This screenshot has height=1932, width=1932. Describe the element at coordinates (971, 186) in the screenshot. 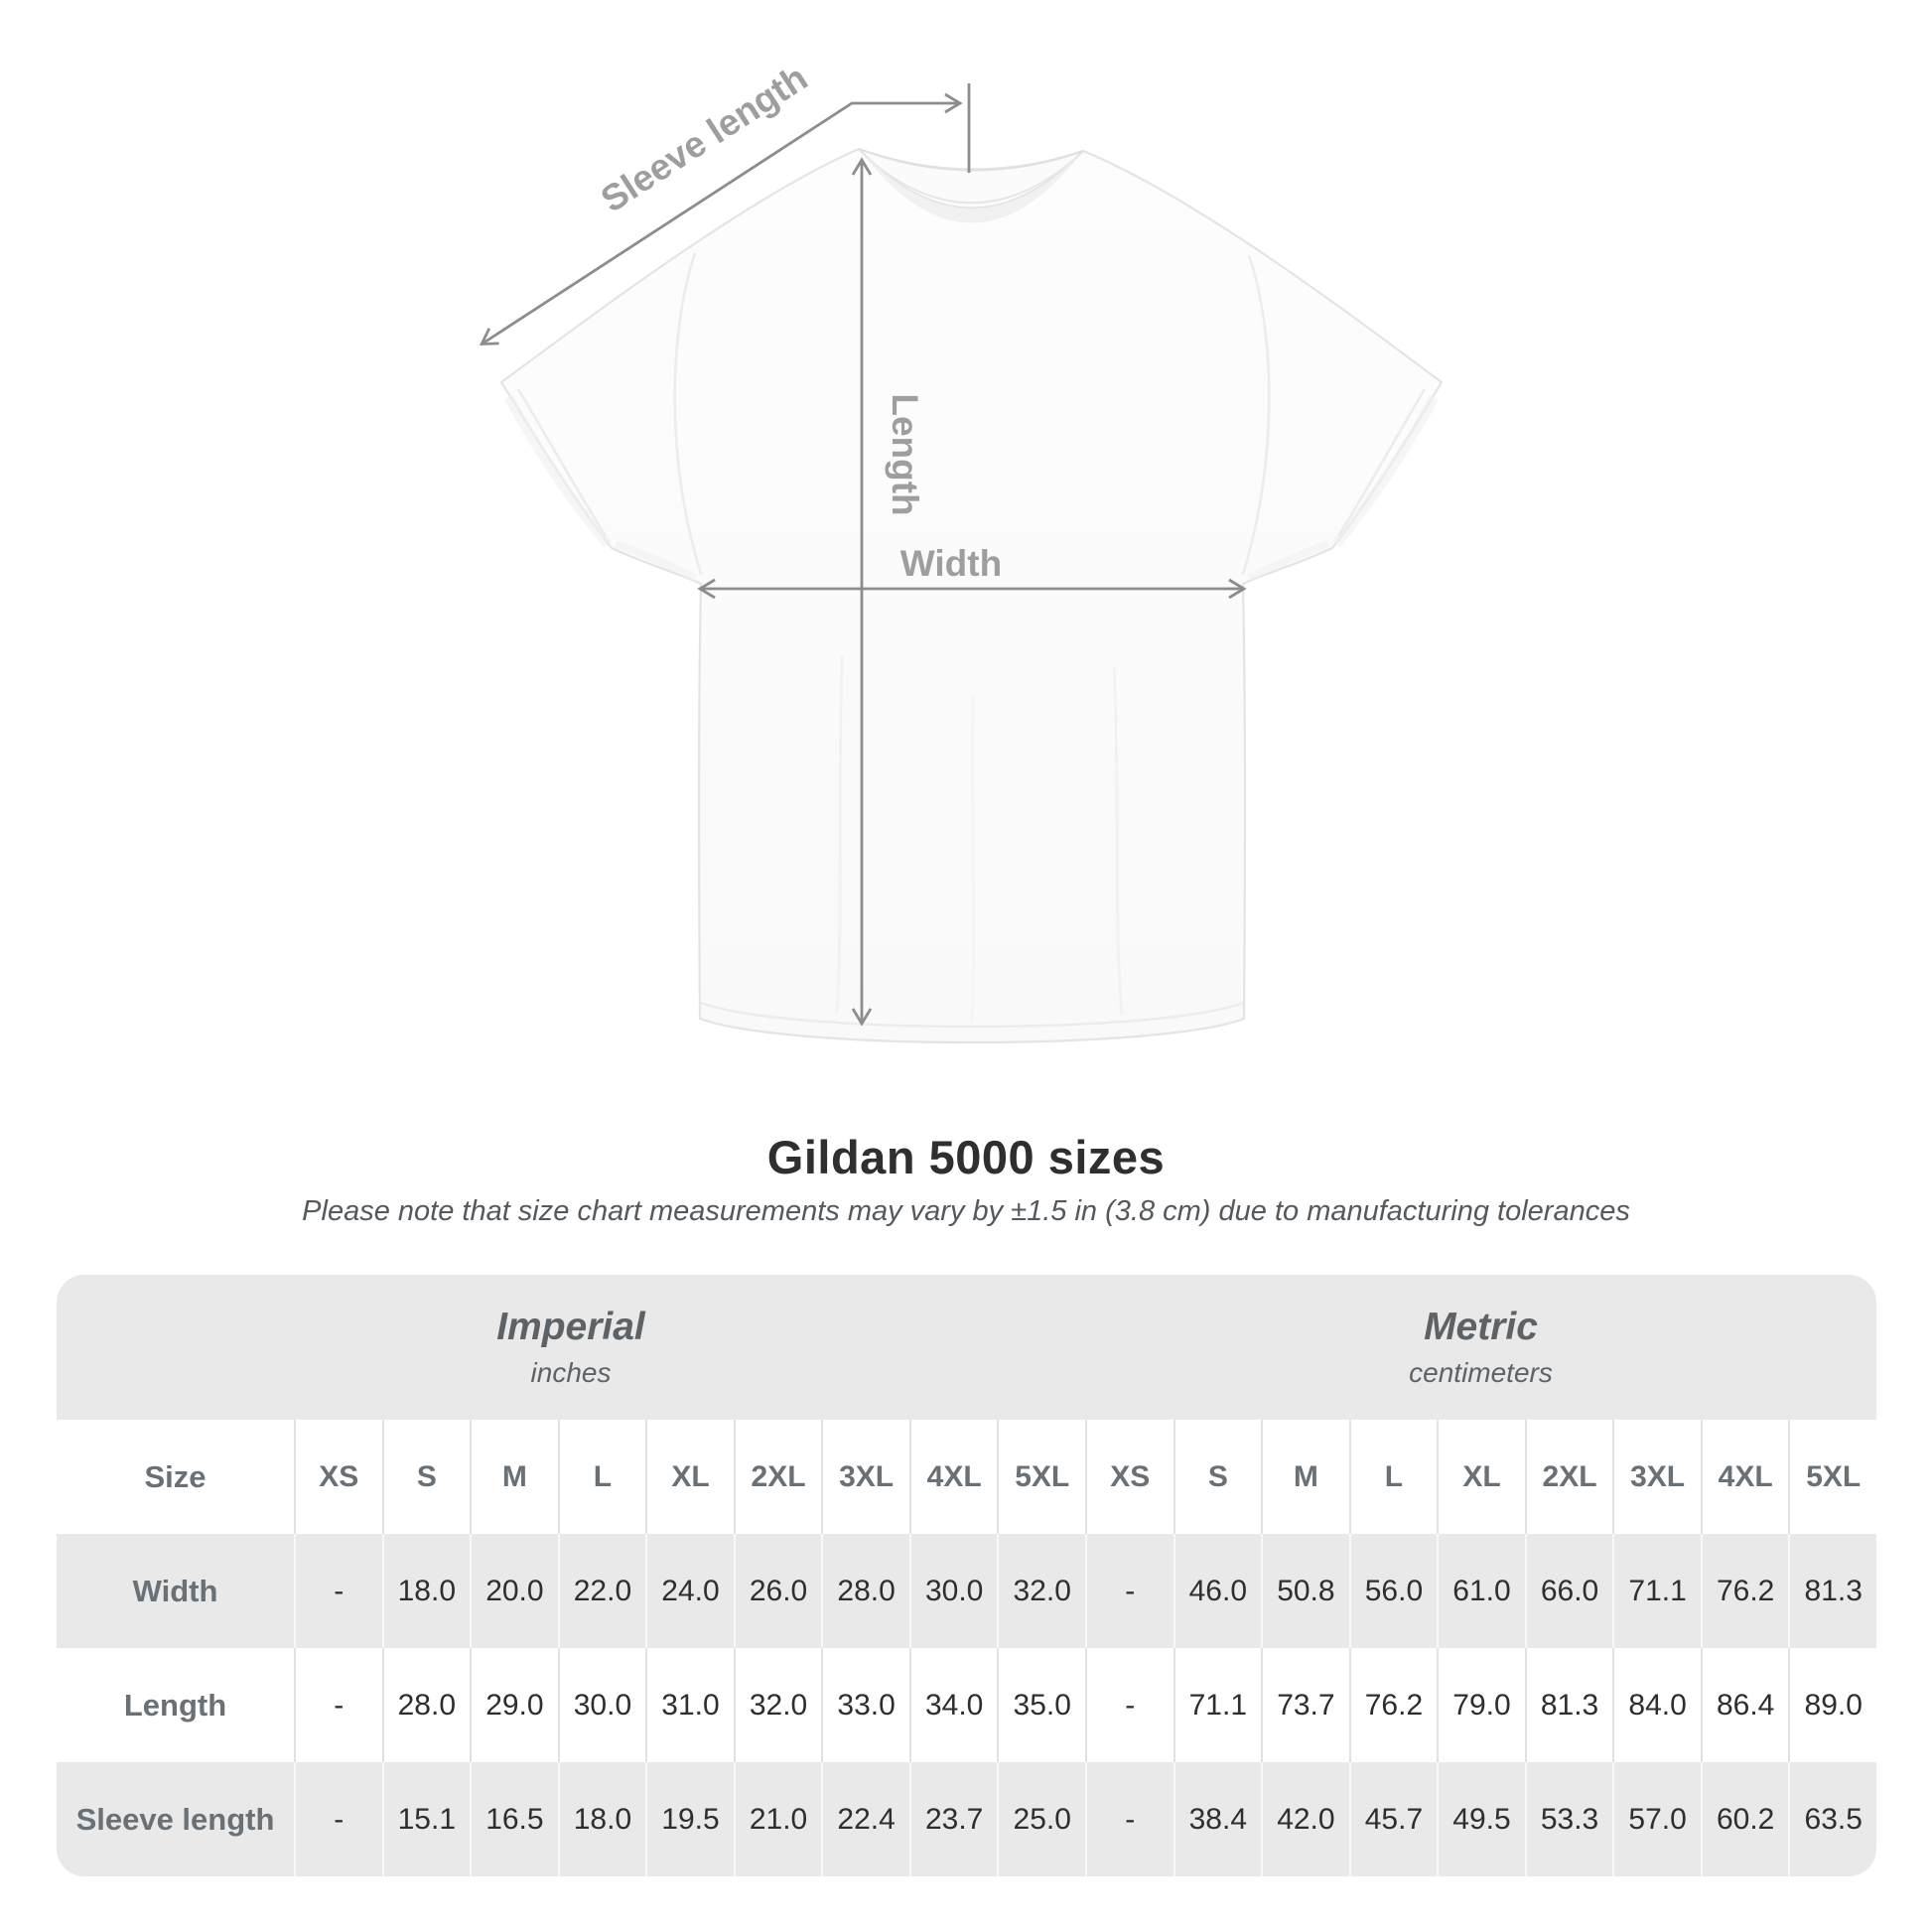

I see `collar-shadow` at that location.